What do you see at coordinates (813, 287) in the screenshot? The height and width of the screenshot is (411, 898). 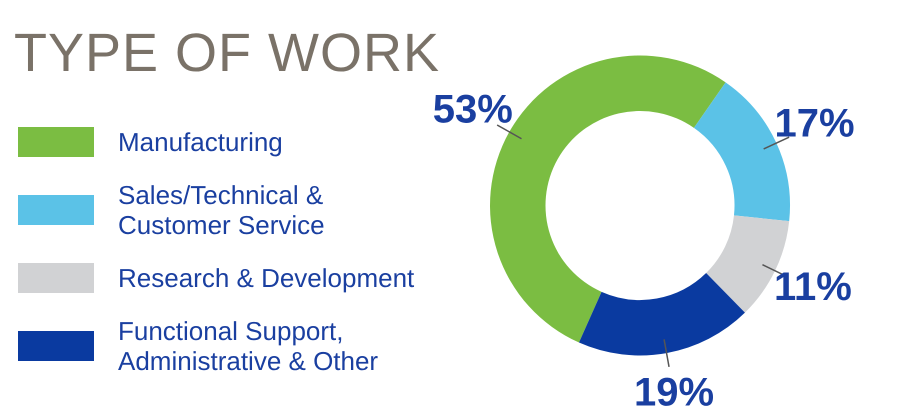 I see `data-label: 11%` at bounding box center [813, 287].